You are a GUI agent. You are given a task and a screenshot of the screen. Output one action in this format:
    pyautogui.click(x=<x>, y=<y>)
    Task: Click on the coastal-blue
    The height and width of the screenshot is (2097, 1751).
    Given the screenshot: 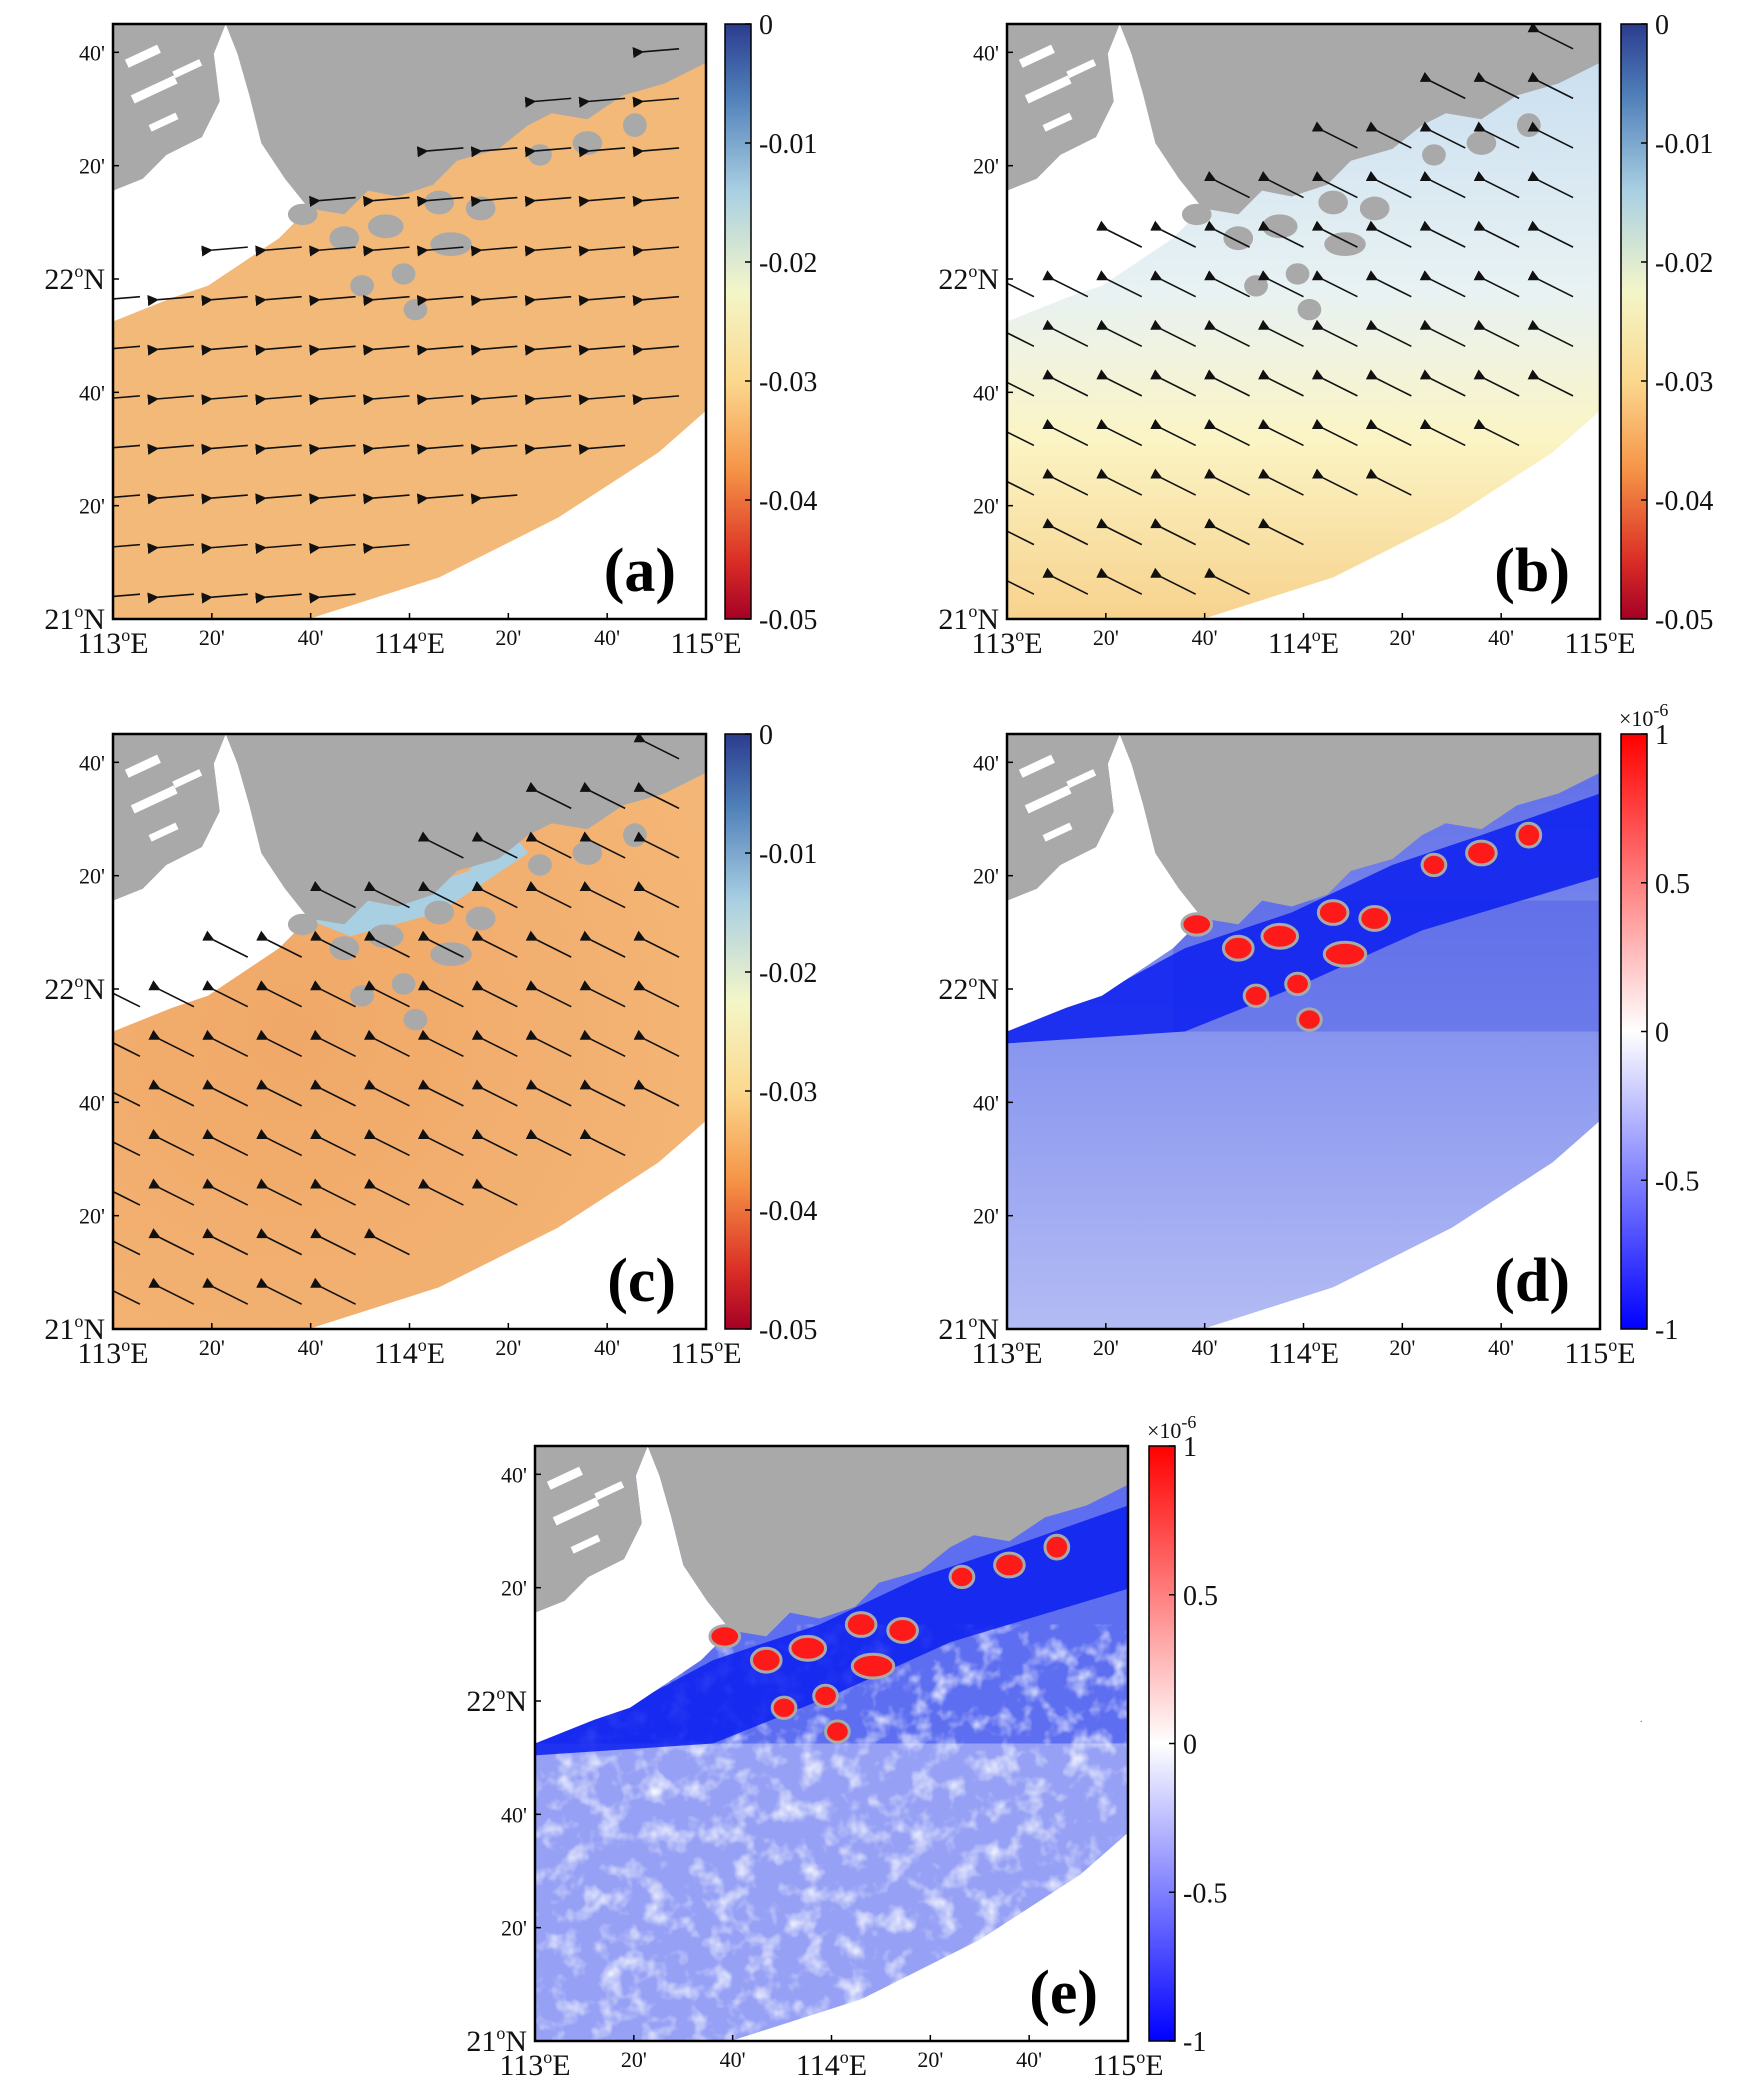 What is the action you would take?
    pyautogui.click(x=1303, y=918)
    